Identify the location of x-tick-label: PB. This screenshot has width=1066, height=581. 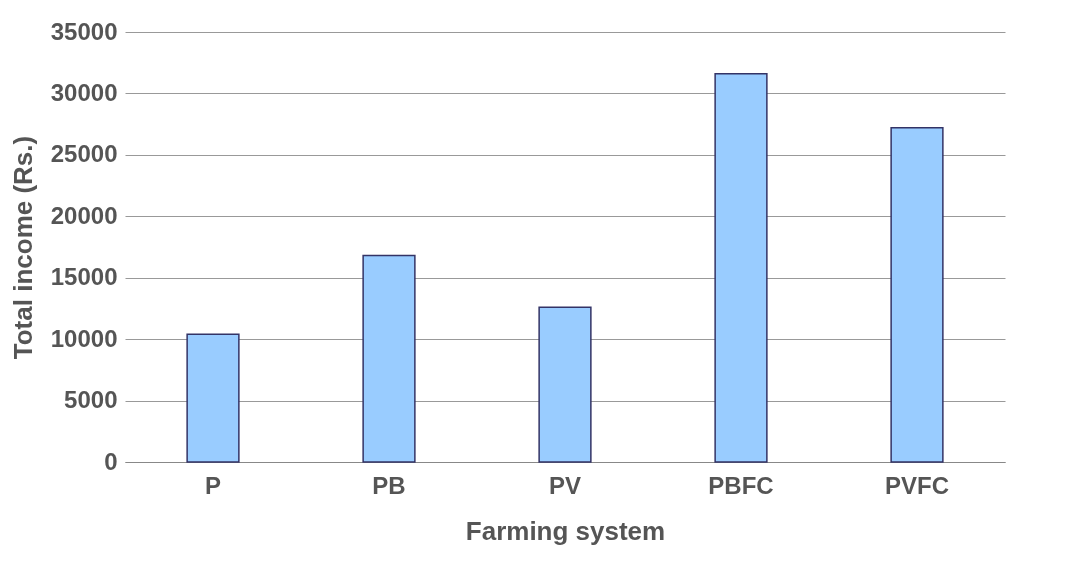
(389, 485).